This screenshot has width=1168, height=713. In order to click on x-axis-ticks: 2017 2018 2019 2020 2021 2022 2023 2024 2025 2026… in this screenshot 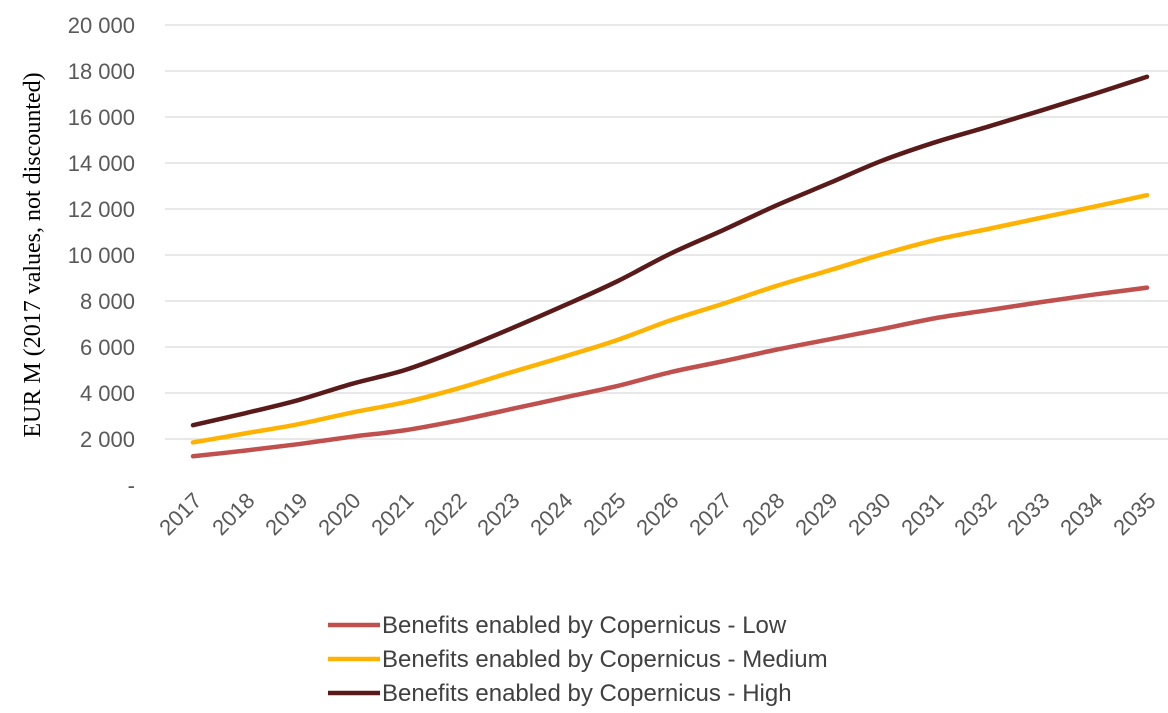, I will do `click(657, 514)`.